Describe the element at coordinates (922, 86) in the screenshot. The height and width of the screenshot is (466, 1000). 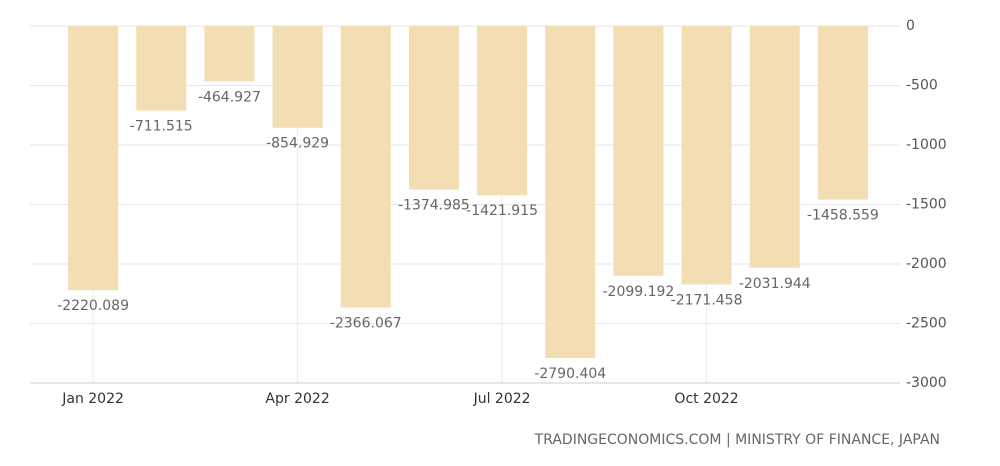
I see `y-tick-label: -500` at that location.